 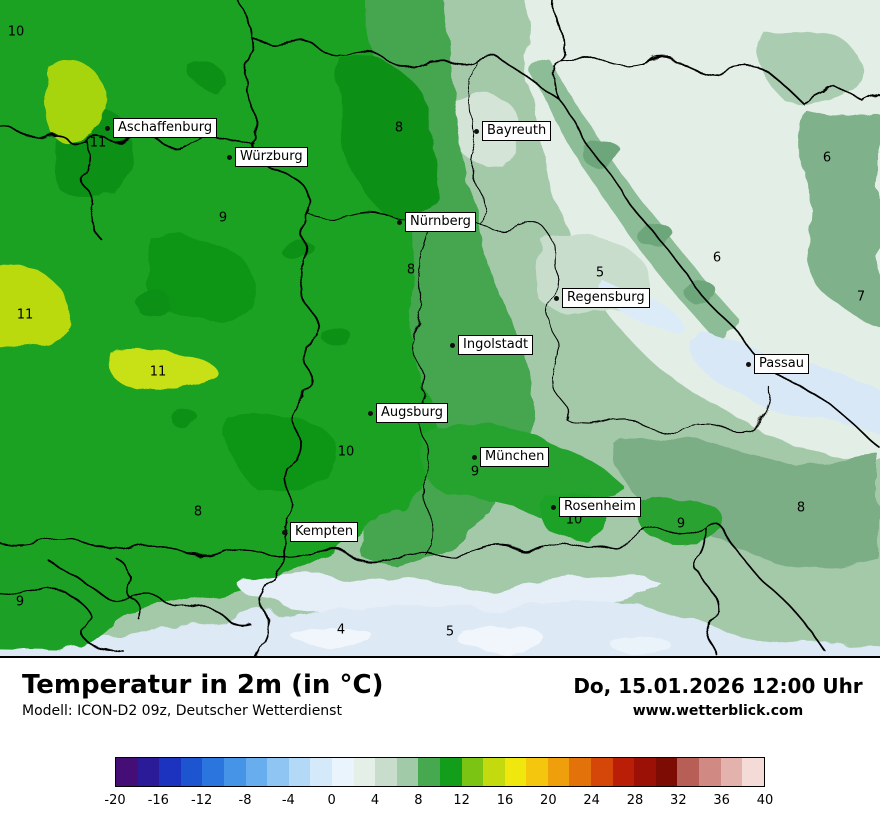 What do you see at coordinates (591, 800) in the screenshot?
I see `legend-tick-label: 24` at bounding box center [591, 800].